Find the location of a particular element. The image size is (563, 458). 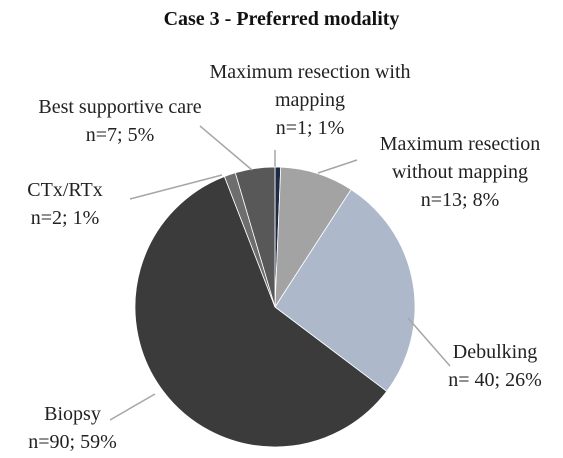

slice-label: Maximum resection with mapping n=1; 1% is located at coordinates (310, 100).